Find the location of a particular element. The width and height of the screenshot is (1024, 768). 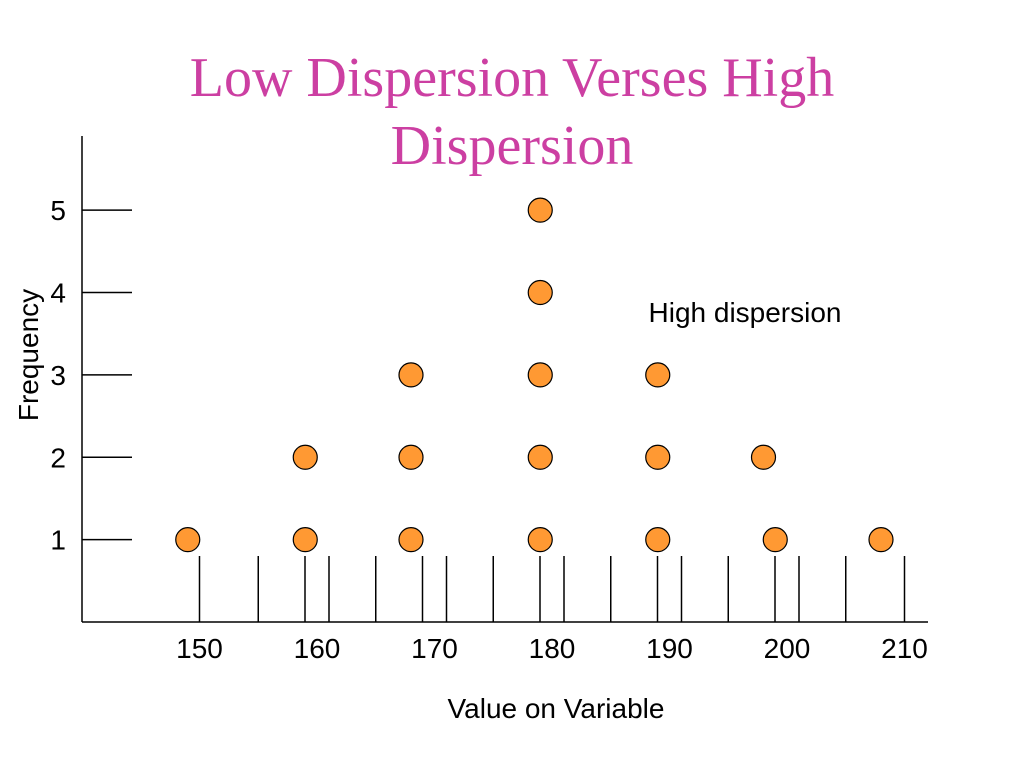

y-tick-label-2: 2 is located at coordinates (58, 457).